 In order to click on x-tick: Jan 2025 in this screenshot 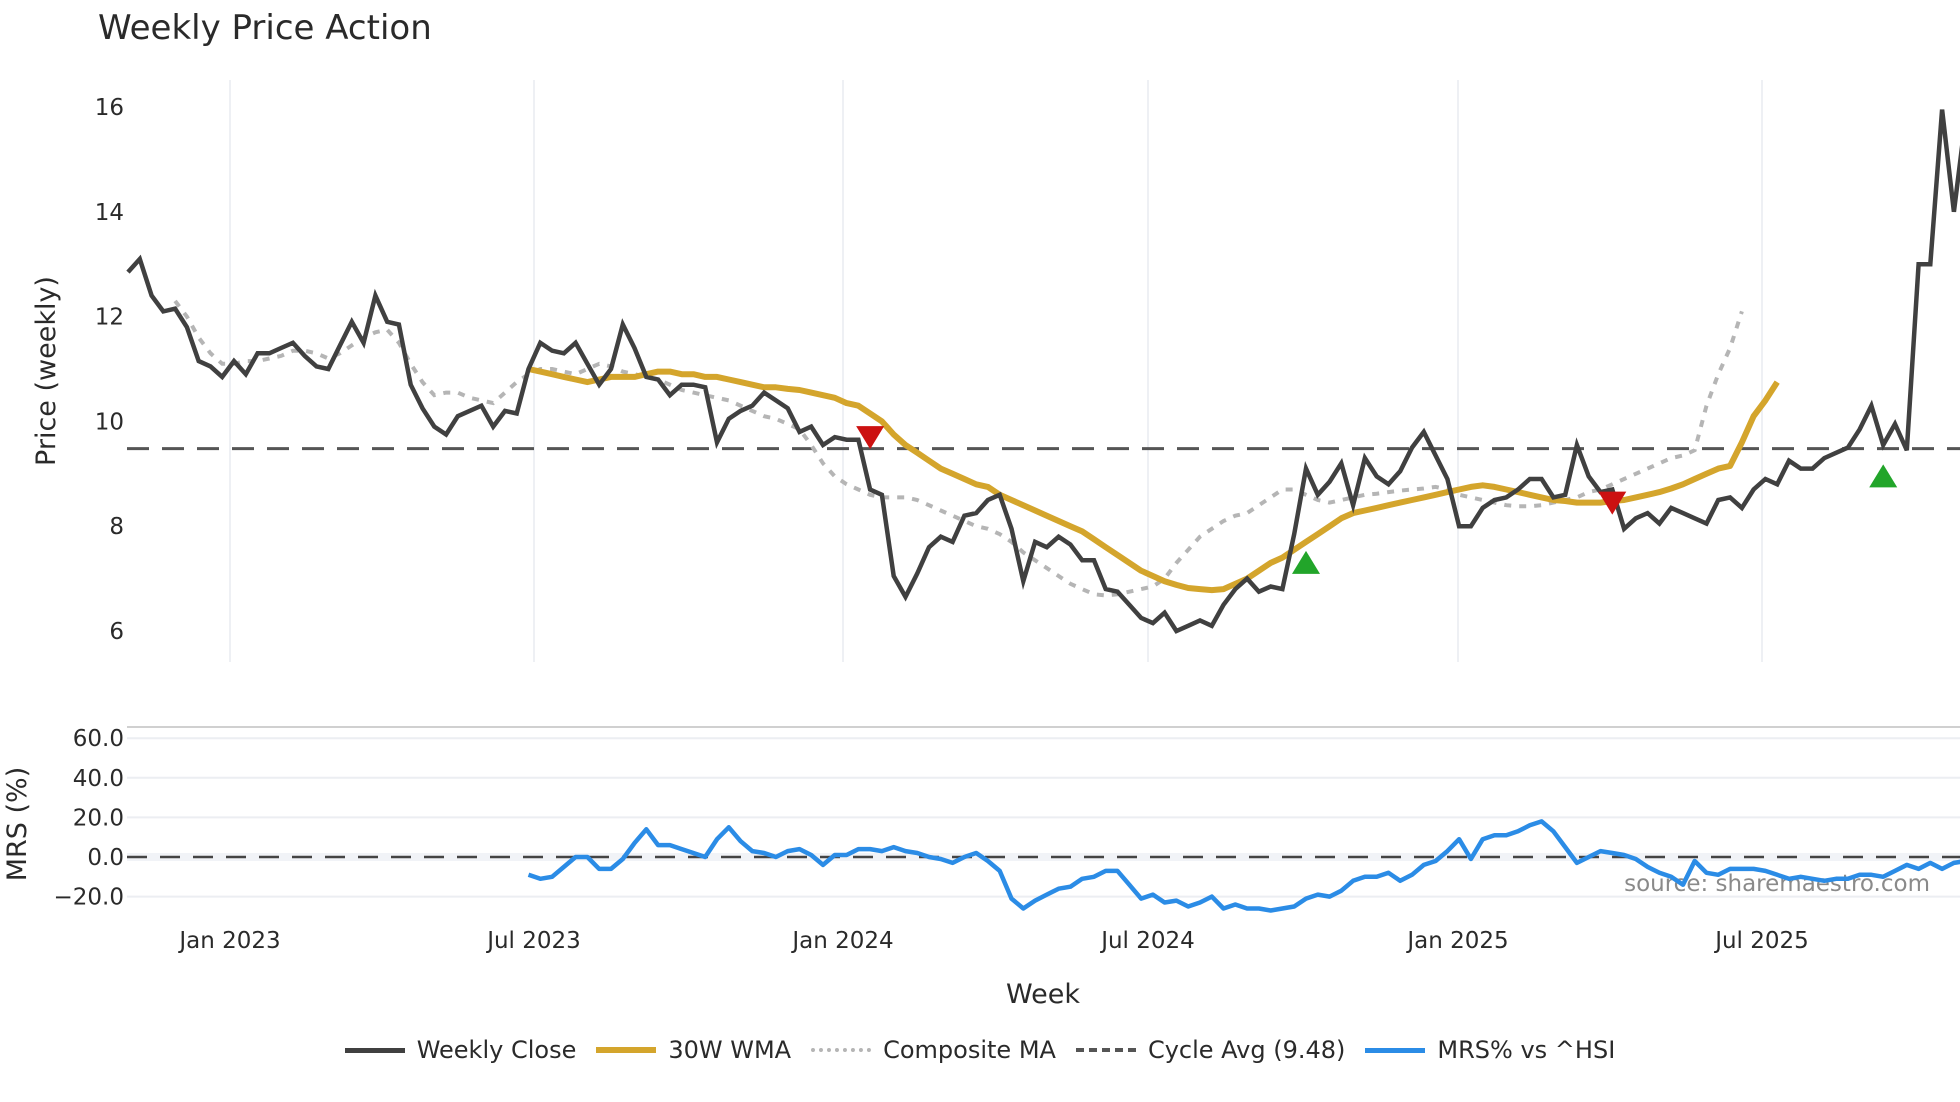, I will do `click(1456, 941)`.